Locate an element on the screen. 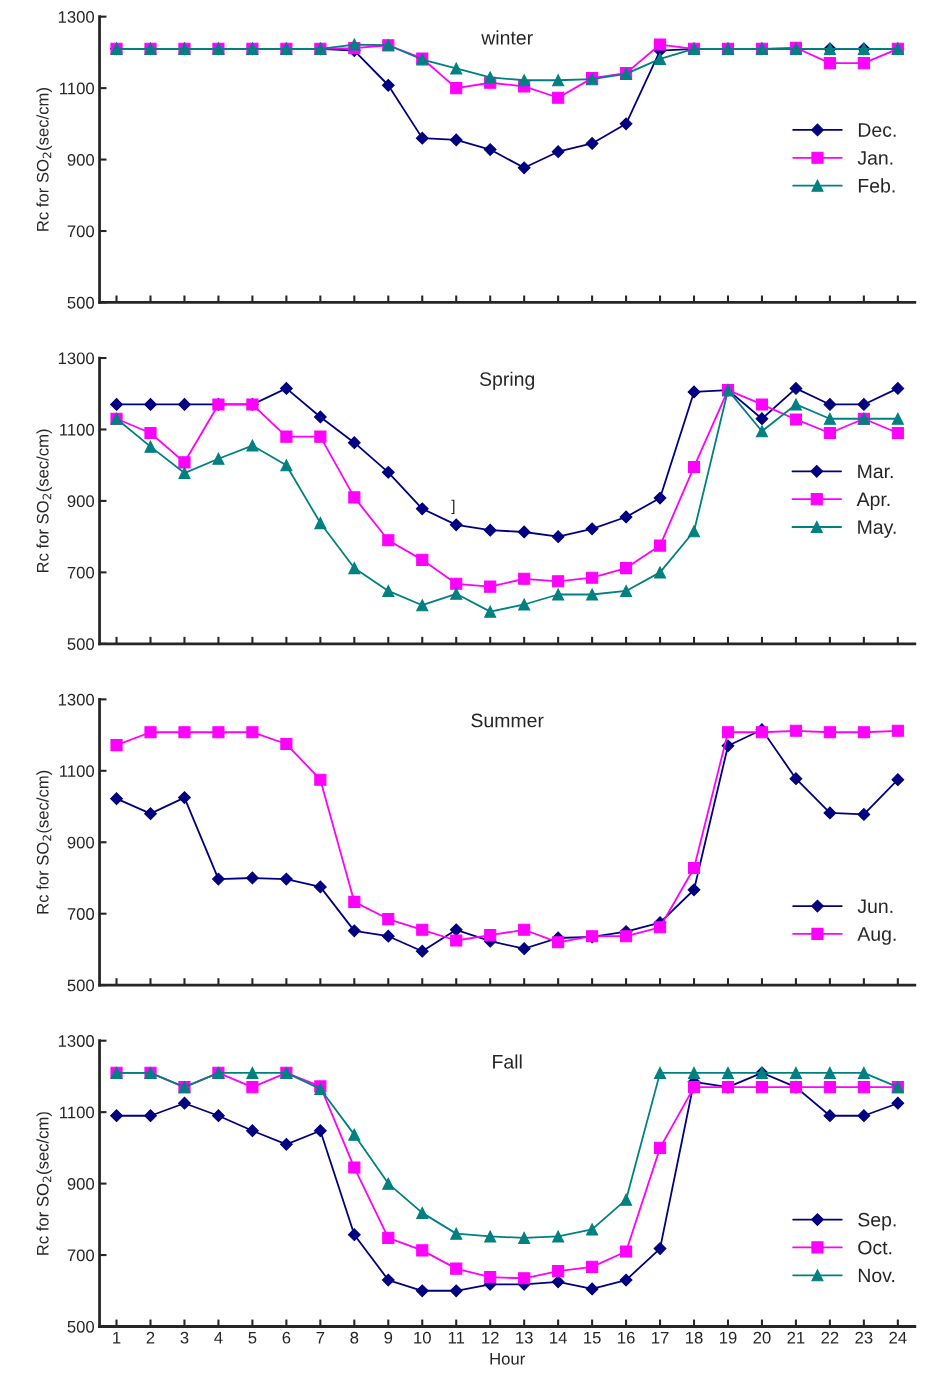 This screenshot has width=948, height=1389. x-tick-label: 4 is located at coordinates (218, 1337).